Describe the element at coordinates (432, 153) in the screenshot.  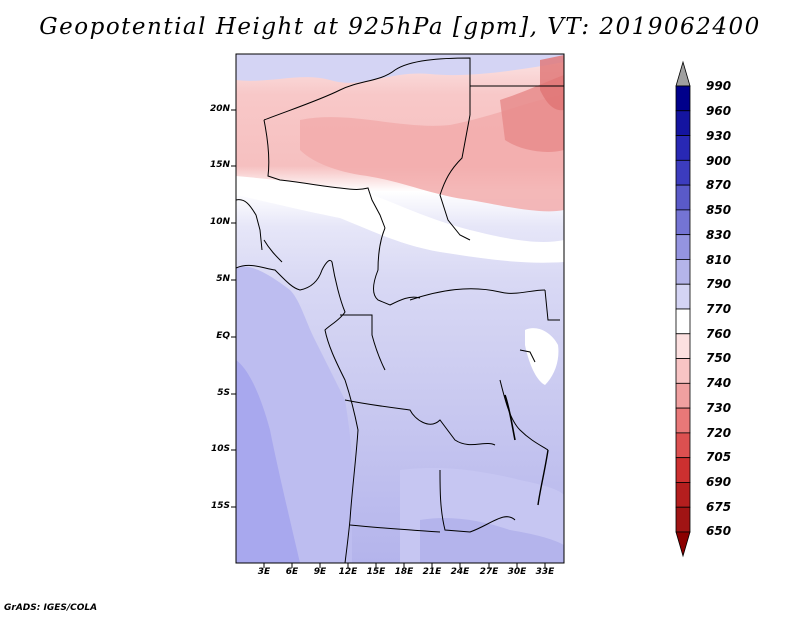
I see `field-band-sahel` at that location.